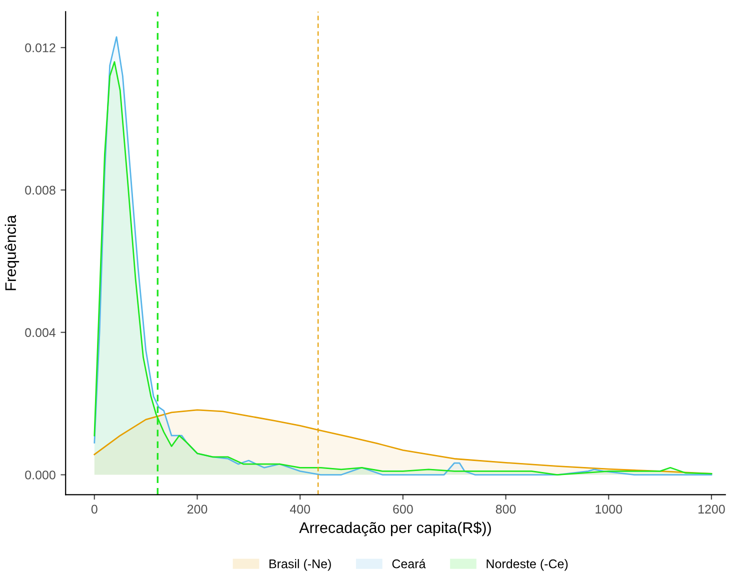 The height and width of the screenshot is (582, 729). Describe the element at coordinates (403, 509) in the screenshot. I see `x-tick-label: 600` at that location.